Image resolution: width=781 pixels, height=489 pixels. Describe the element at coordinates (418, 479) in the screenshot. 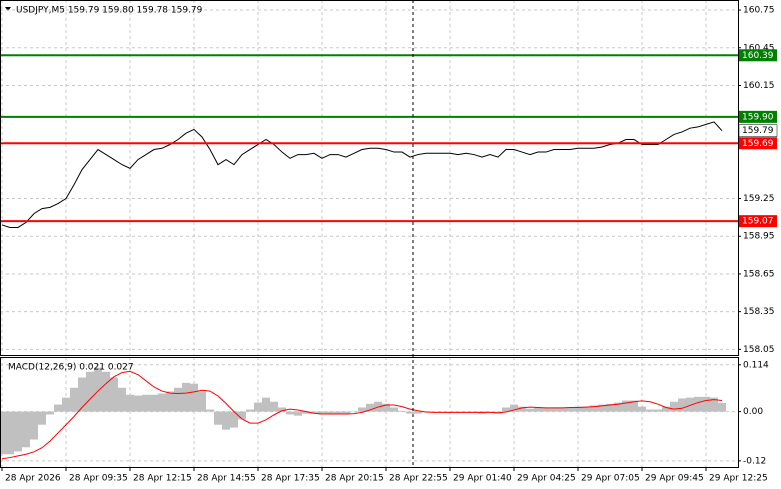

I see `x-tick-label: 28 Apr 22:55` at that location.